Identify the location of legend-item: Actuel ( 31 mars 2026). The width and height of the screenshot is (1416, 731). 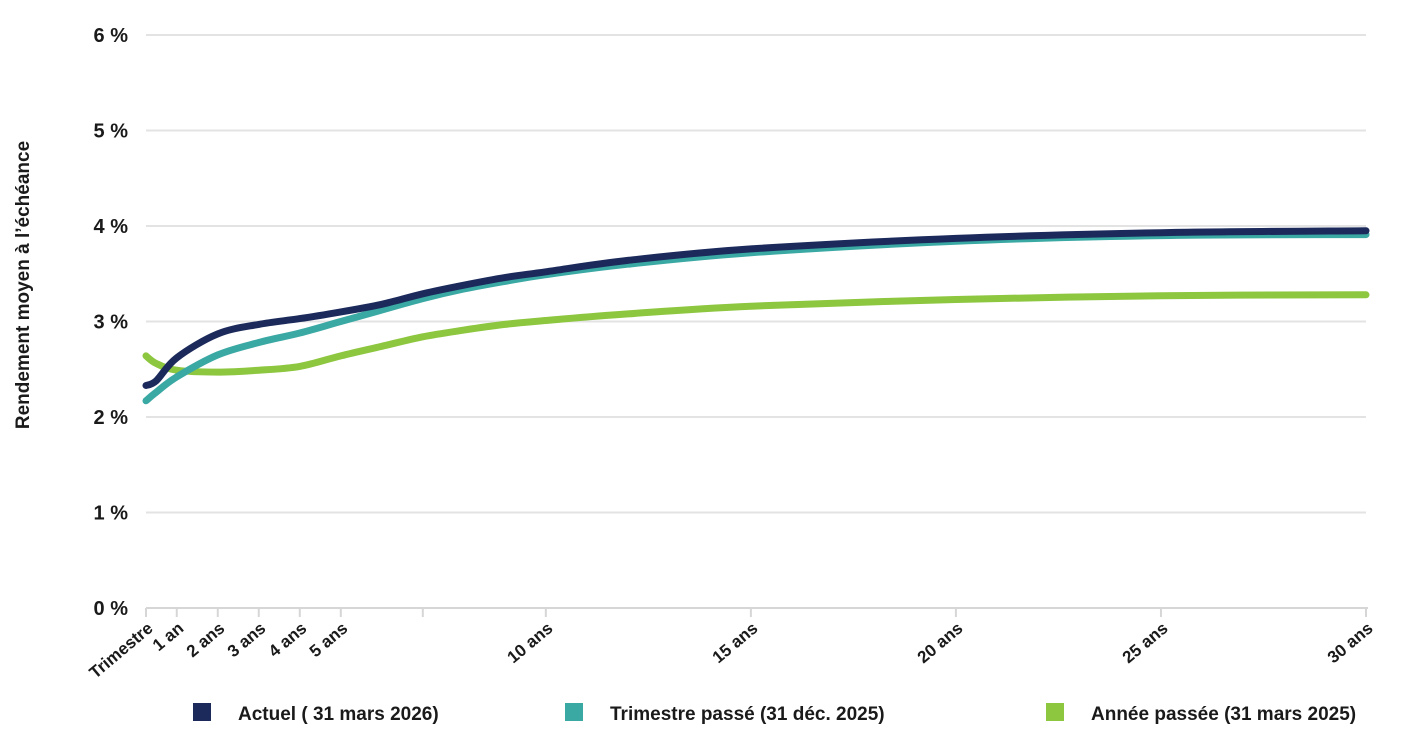
(316, 714).